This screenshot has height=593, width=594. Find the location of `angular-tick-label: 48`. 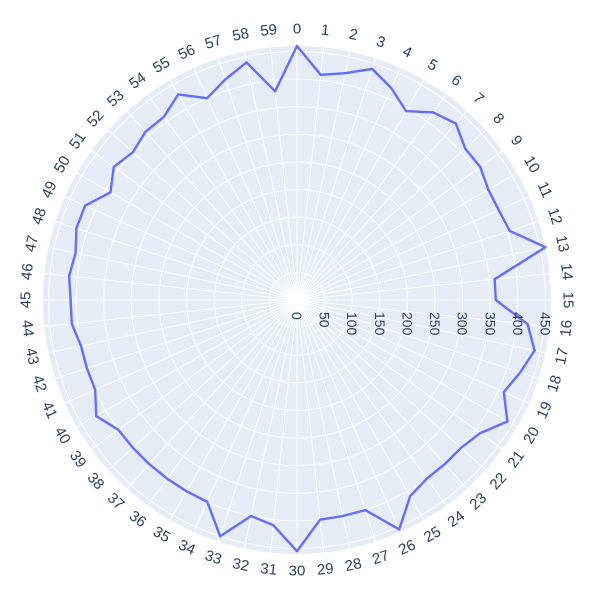

angular-tick-label: 48 is located at coordinates (39, 216).